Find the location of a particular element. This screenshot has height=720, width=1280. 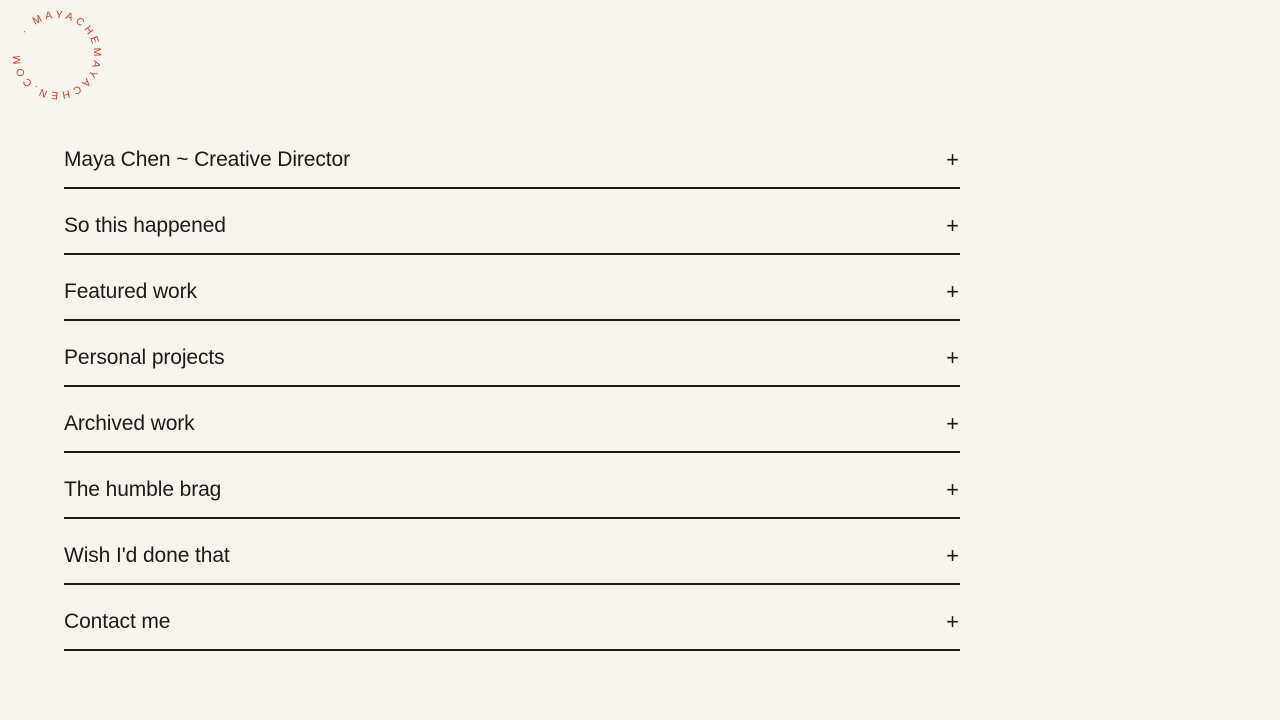

accordion-row: Personal projects + is located at coordinates (512, 354).